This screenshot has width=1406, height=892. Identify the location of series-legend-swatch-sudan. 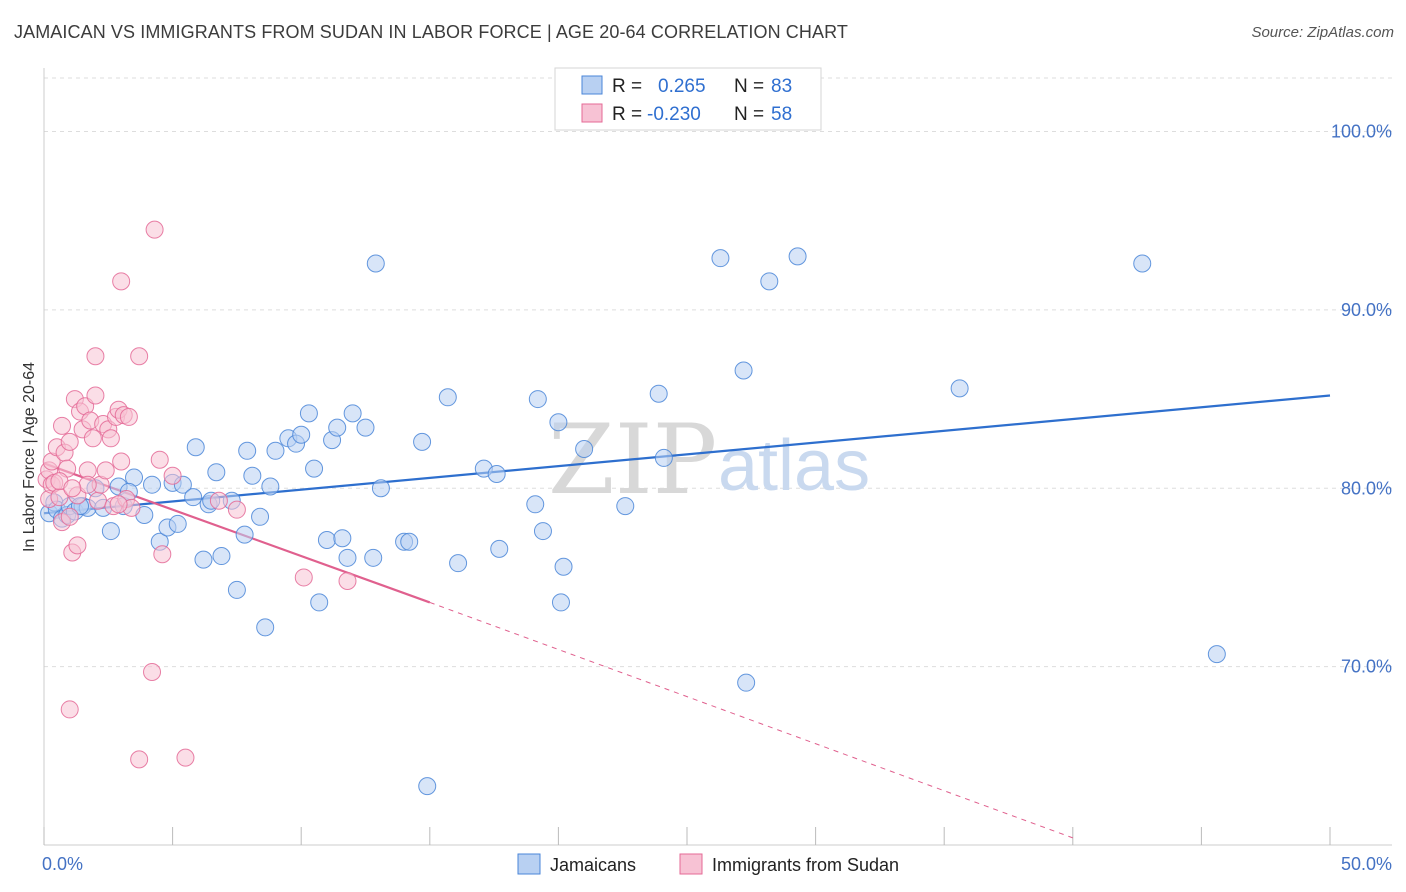
(691, 864).